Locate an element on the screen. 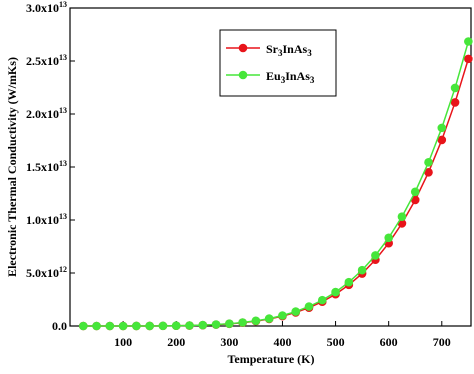 This screenshot has height=374, width=474. y-tick-label: 3.0x10¹³ is located at coordinates (46, 7).